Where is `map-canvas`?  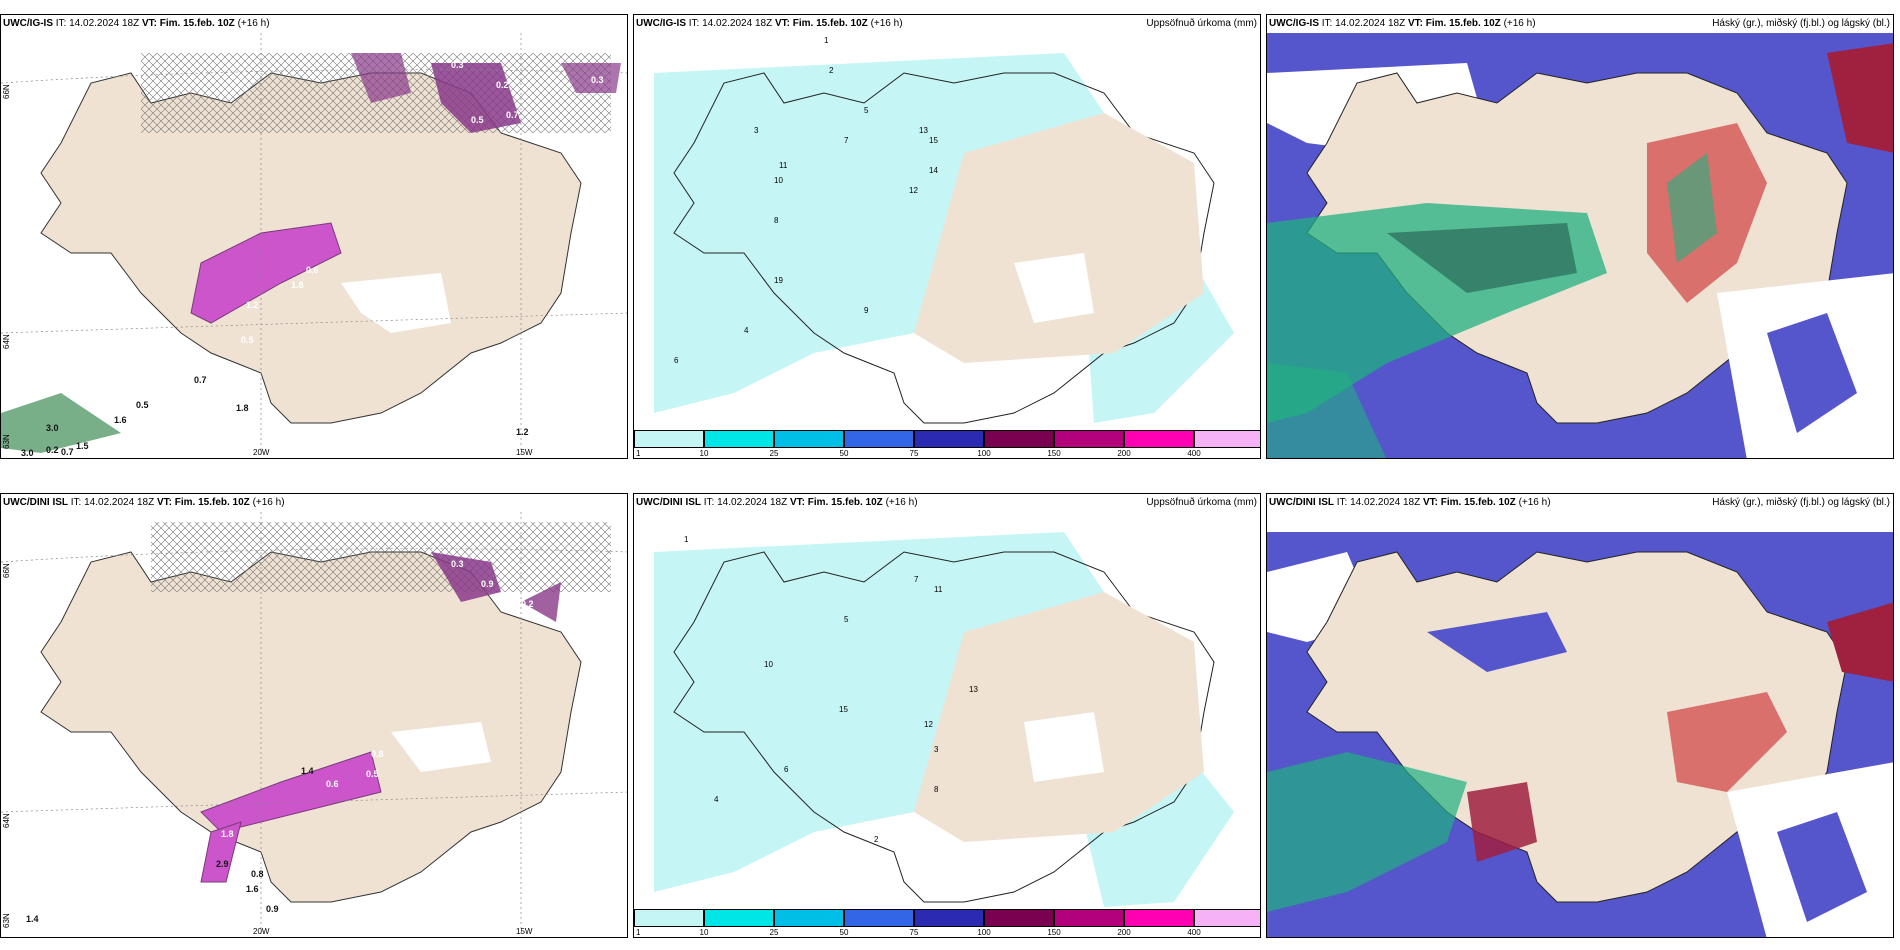
map-canvas is located at coordinates (1580, 245).